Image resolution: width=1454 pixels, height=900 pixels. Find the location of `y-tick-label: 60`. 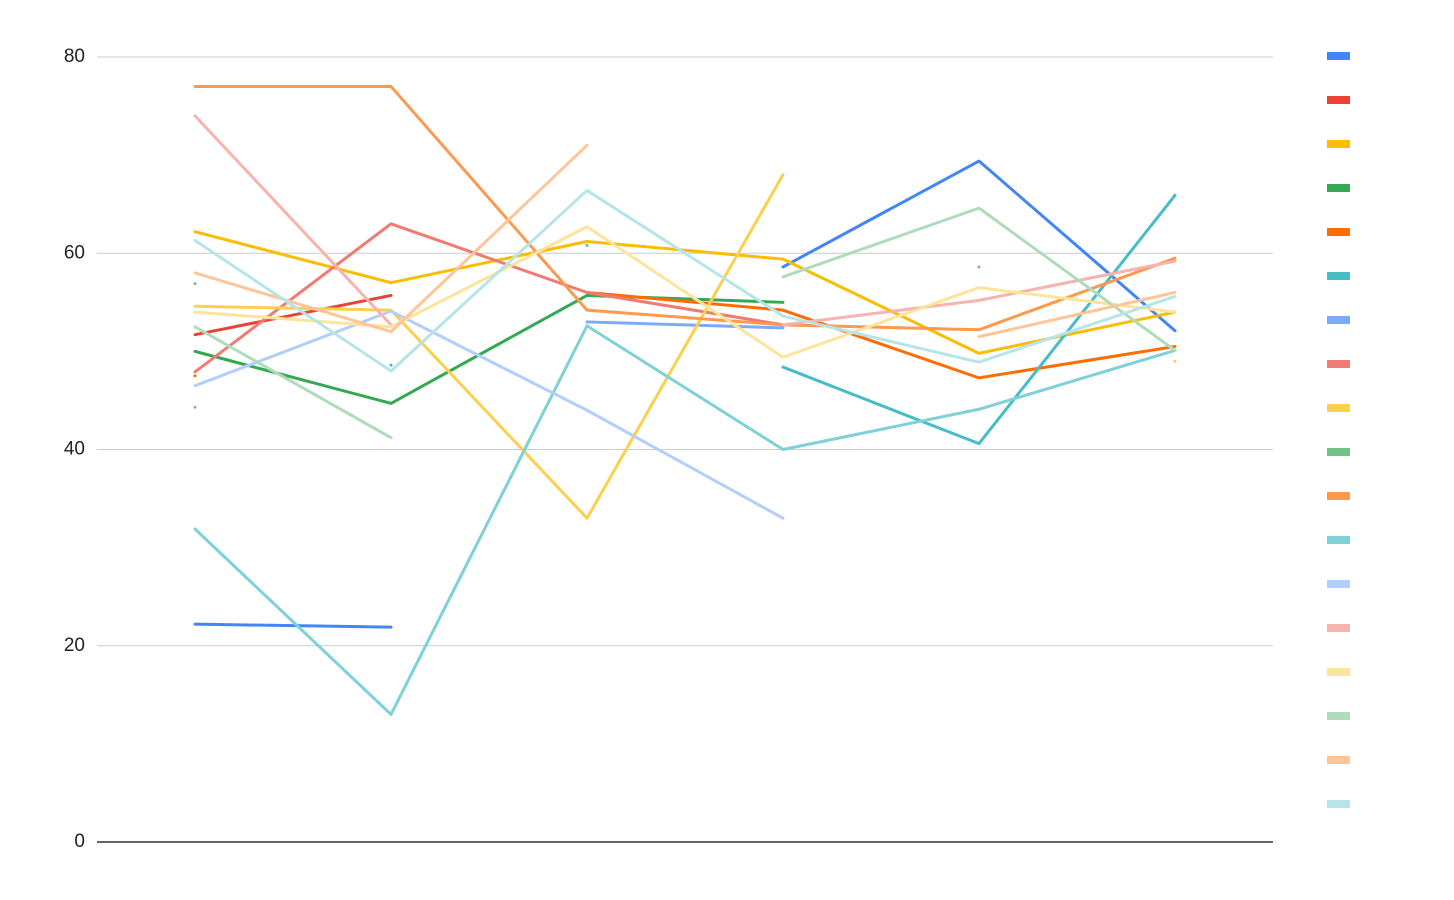

y-tick-label: 60 is located at coordinates (74, 252).